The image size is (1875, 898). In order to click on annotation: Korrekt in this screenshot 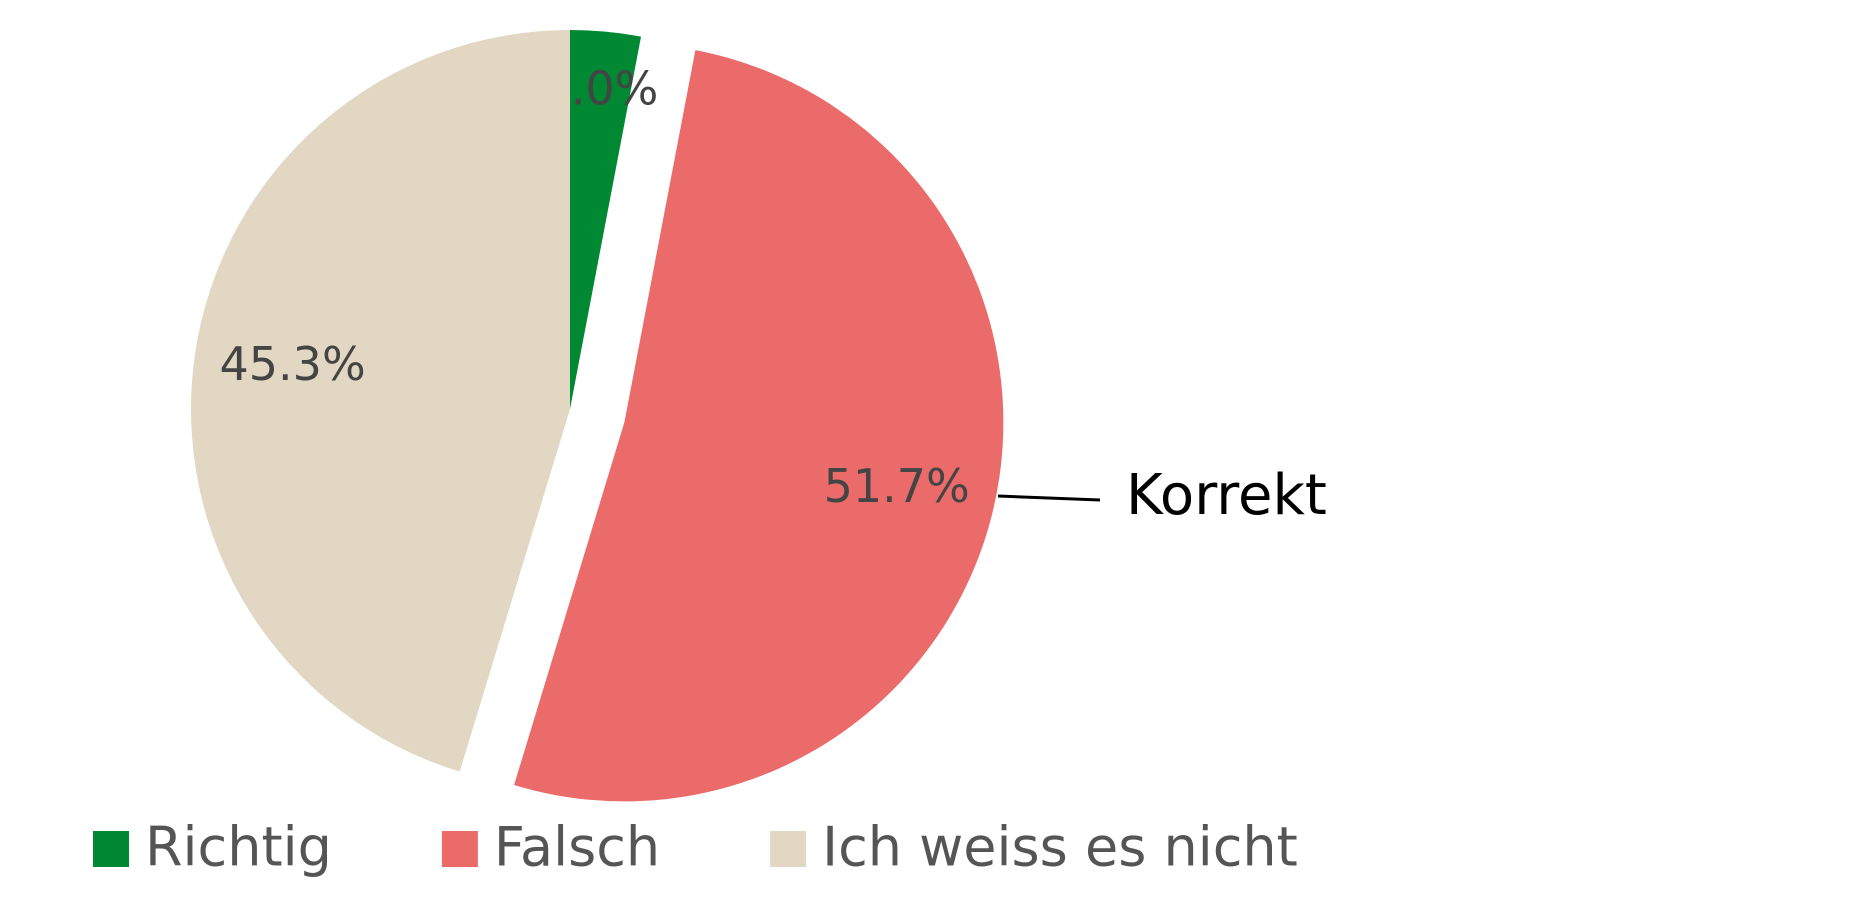, I will do `click(1226, 495)`.